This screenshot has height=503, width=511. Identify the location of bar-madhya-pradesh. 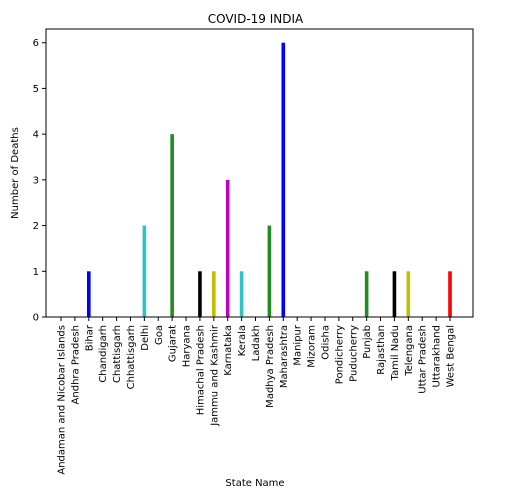
(269, 271).